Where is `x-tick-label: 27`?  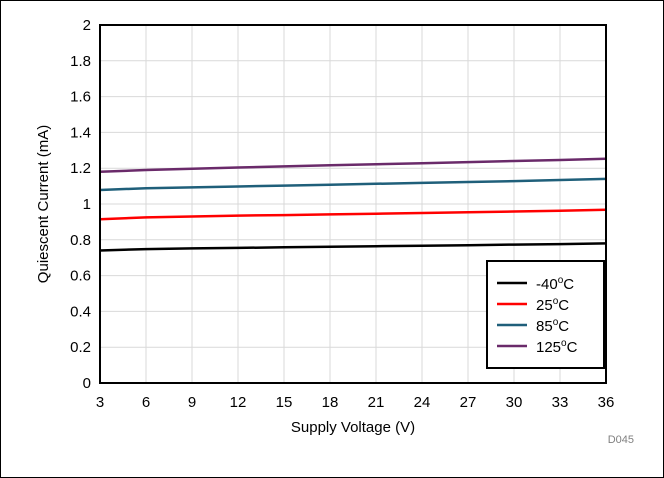 x-tick-label: 27 is located at coordinates (468, 402).